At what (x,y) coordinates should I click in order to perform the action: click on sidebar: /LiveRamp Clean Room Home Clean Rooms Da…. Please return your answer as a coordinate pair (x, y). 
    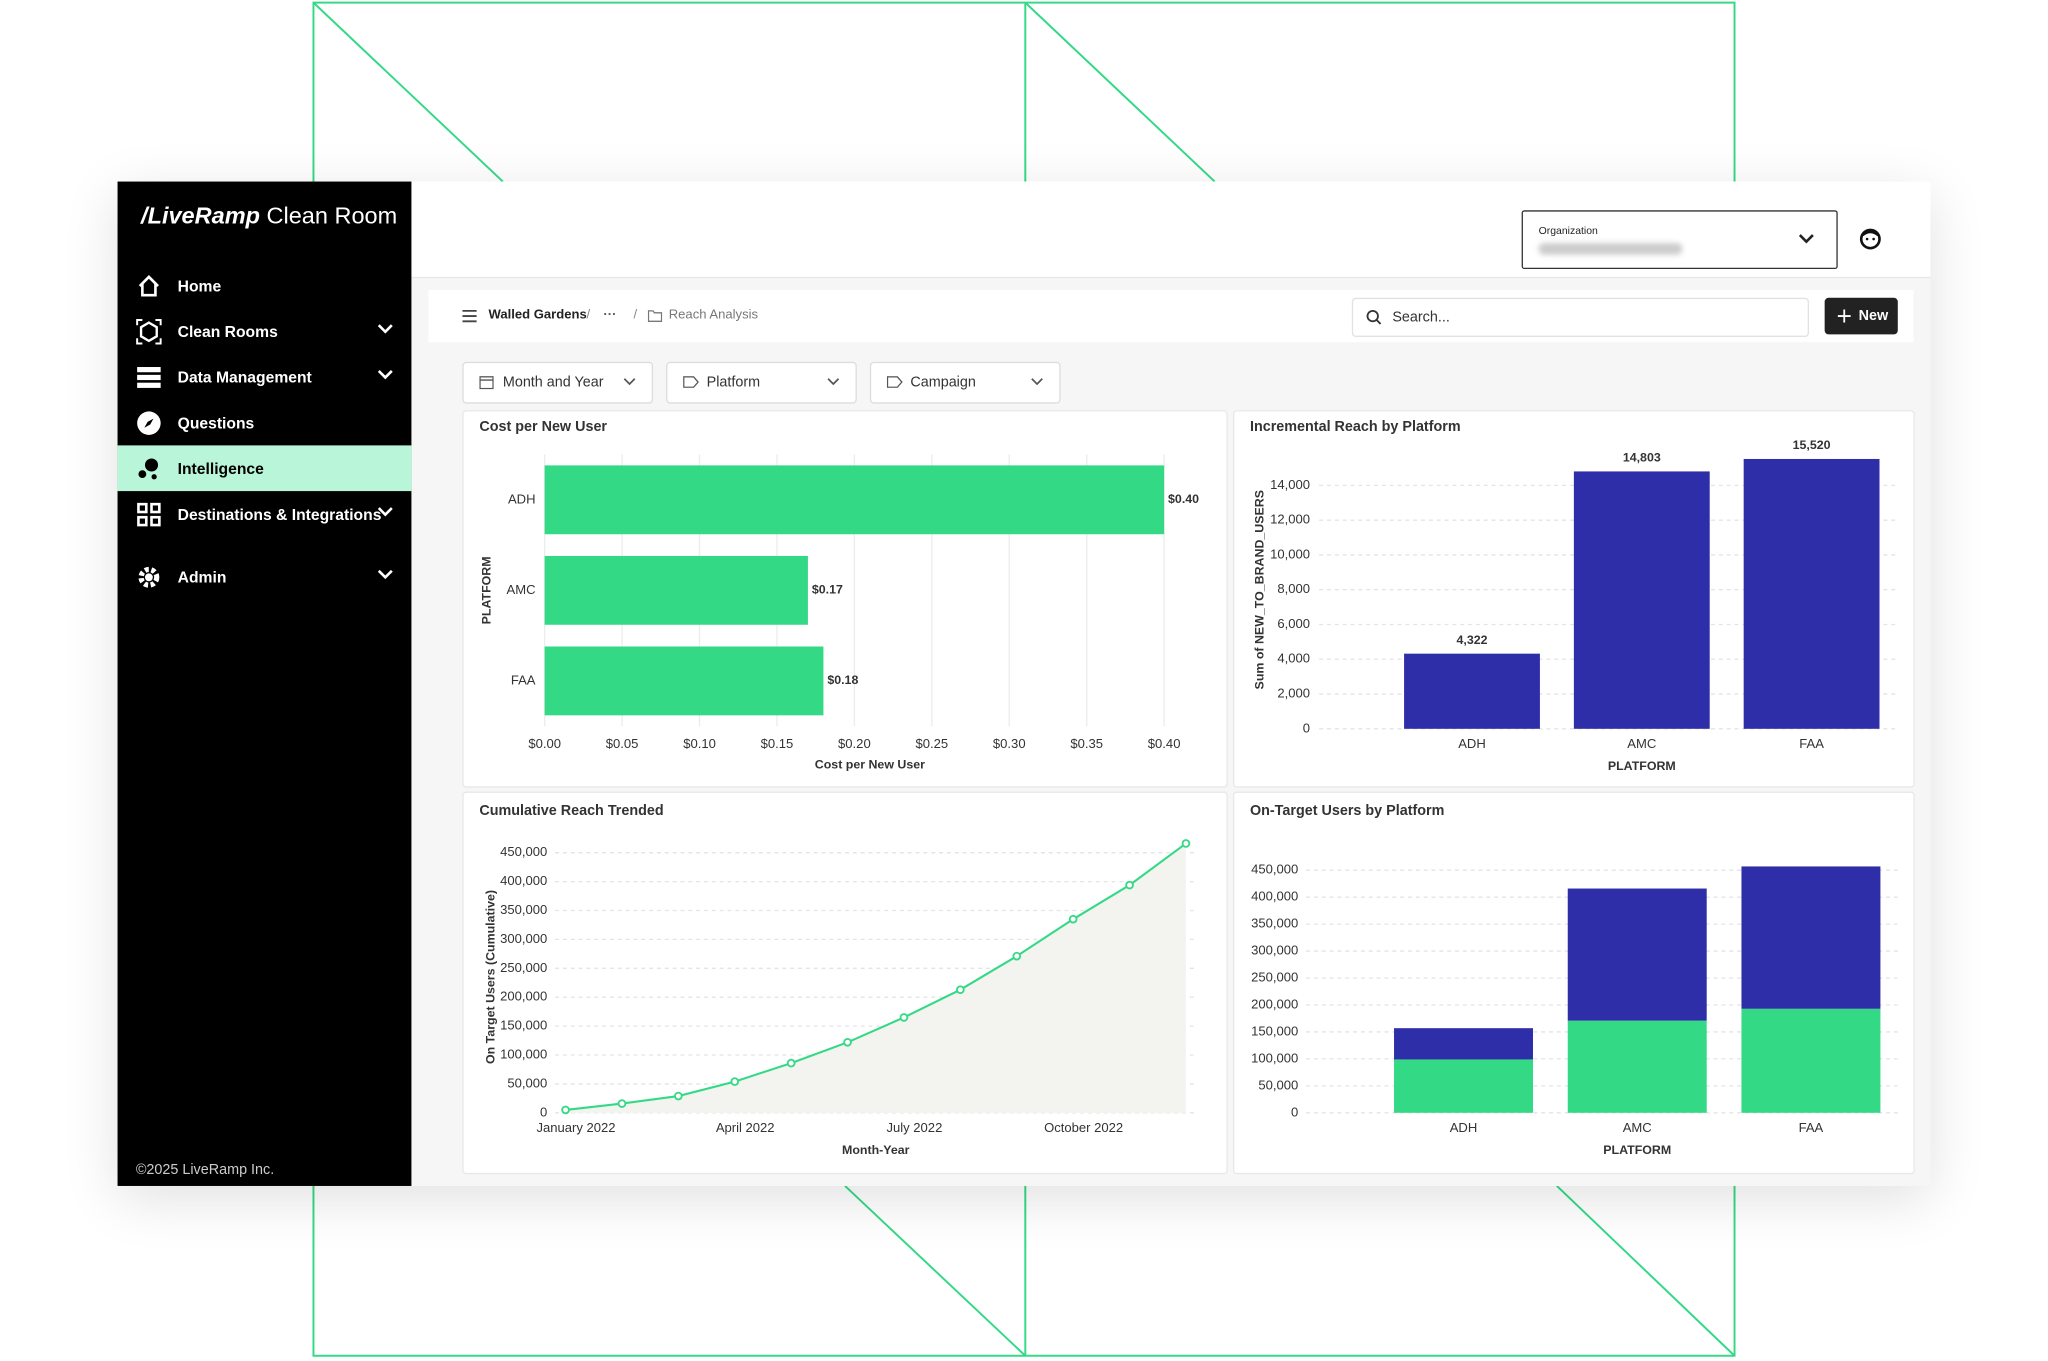
    Looking at the image, I should click on (264, 683).